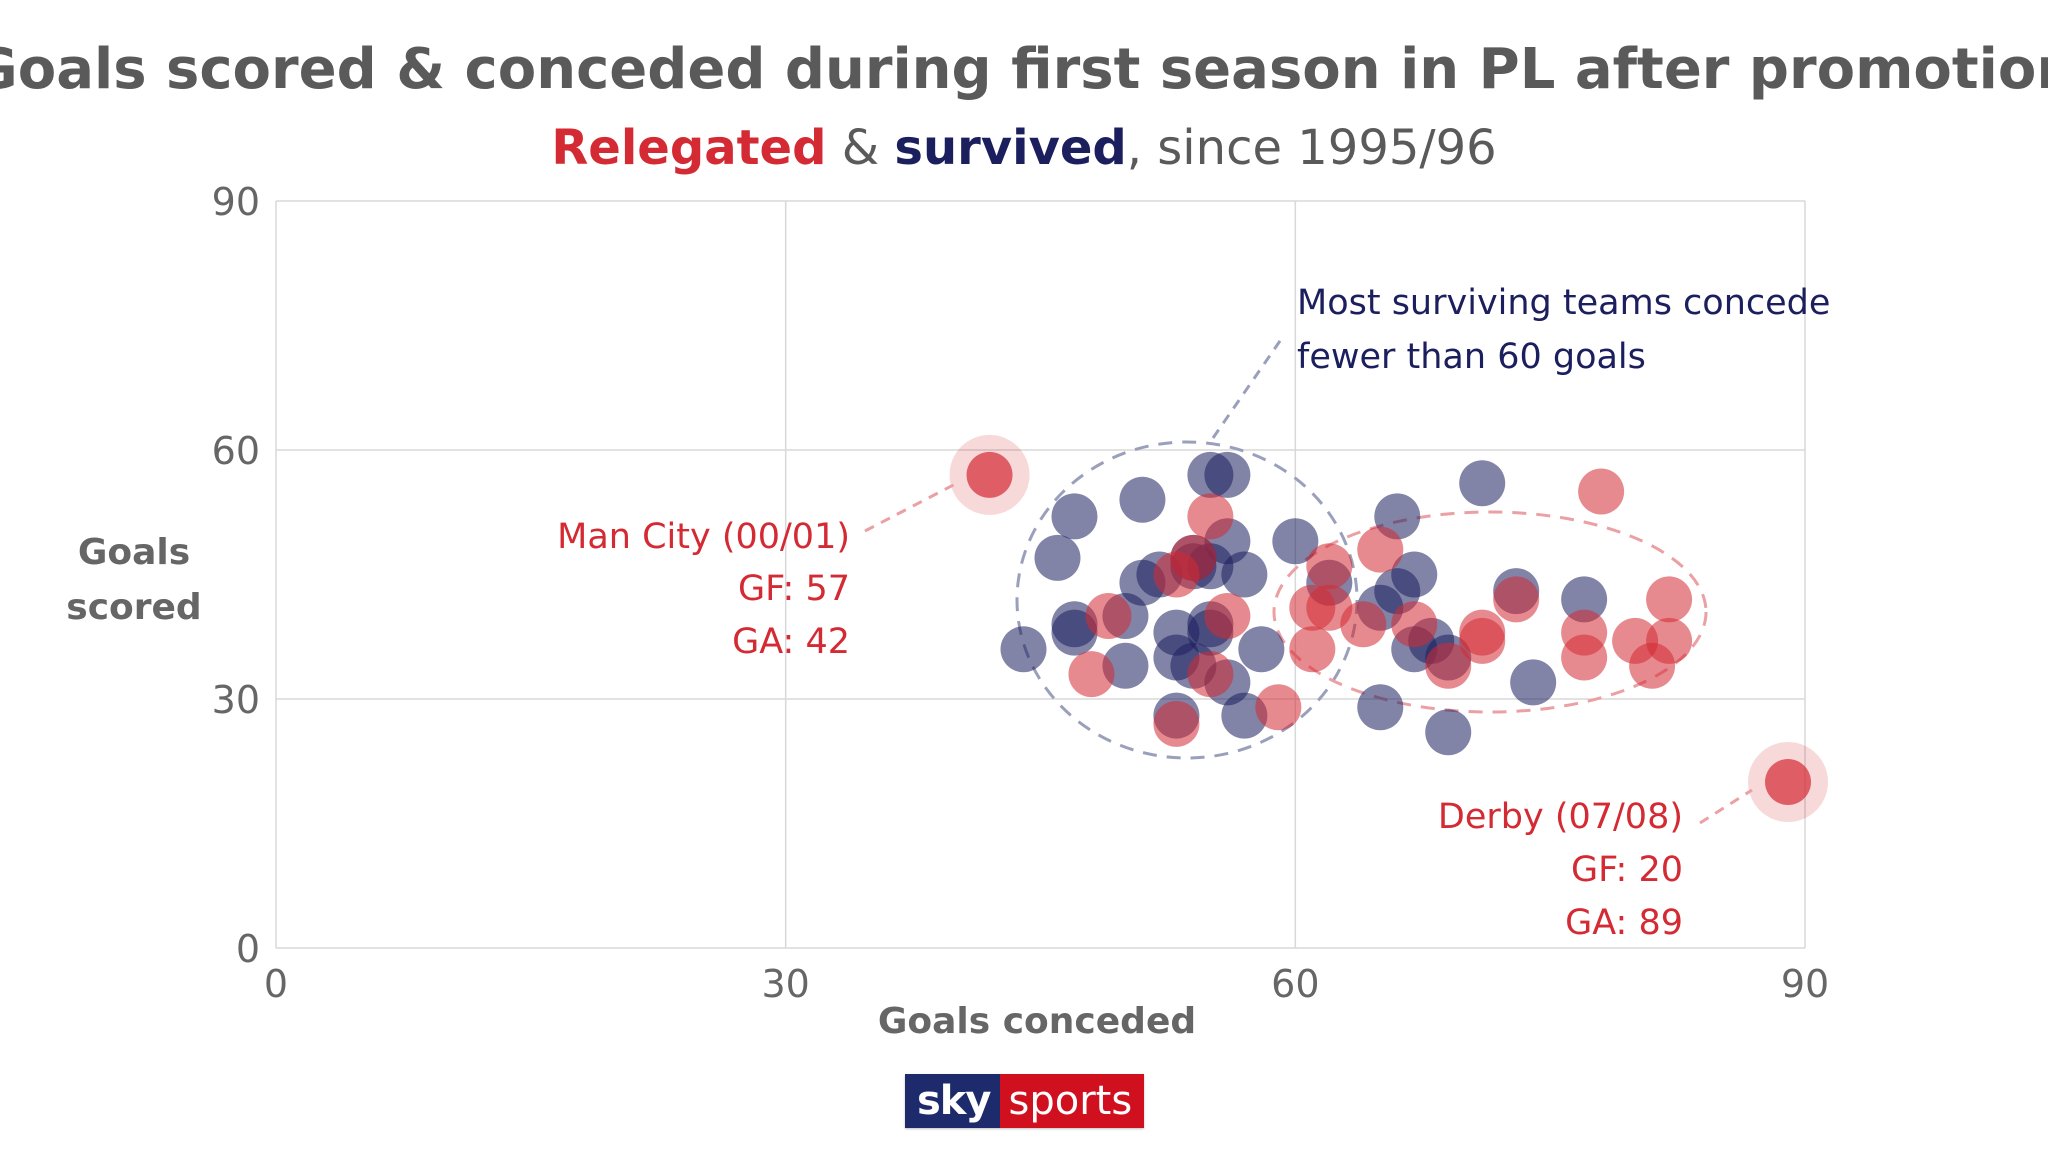 The image size is (2048, 1152). Describe the element at coordinates (860, 148) in the screenshot. I see `subtitle-connector: &` at that location.